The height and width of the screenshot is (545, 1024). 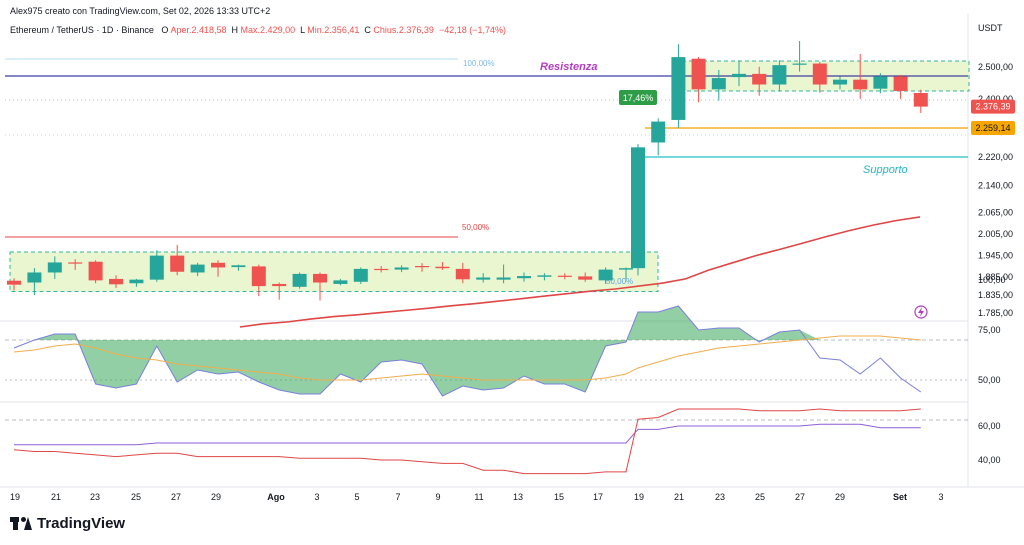 I want to click on pct-change-label: 17,46%, so click(x=638, y=98).